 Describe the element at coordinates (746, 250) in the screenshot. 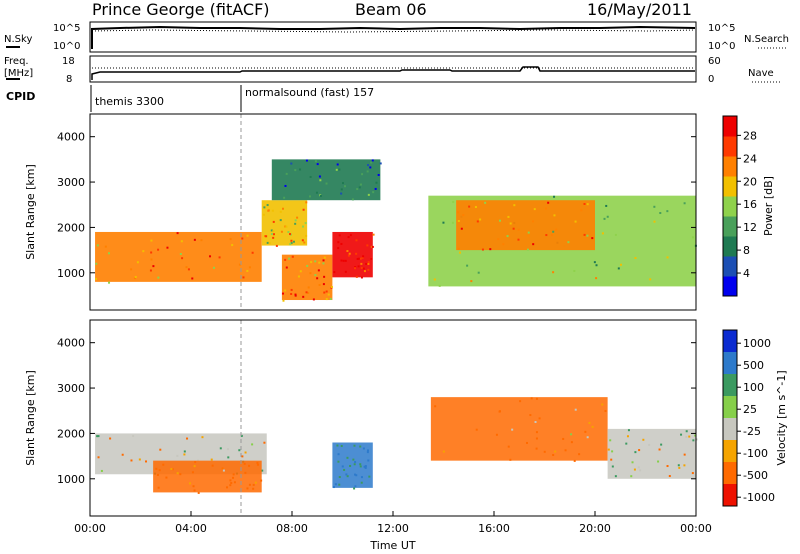

I see `power-colorbar-tick-label: 8` at that location.